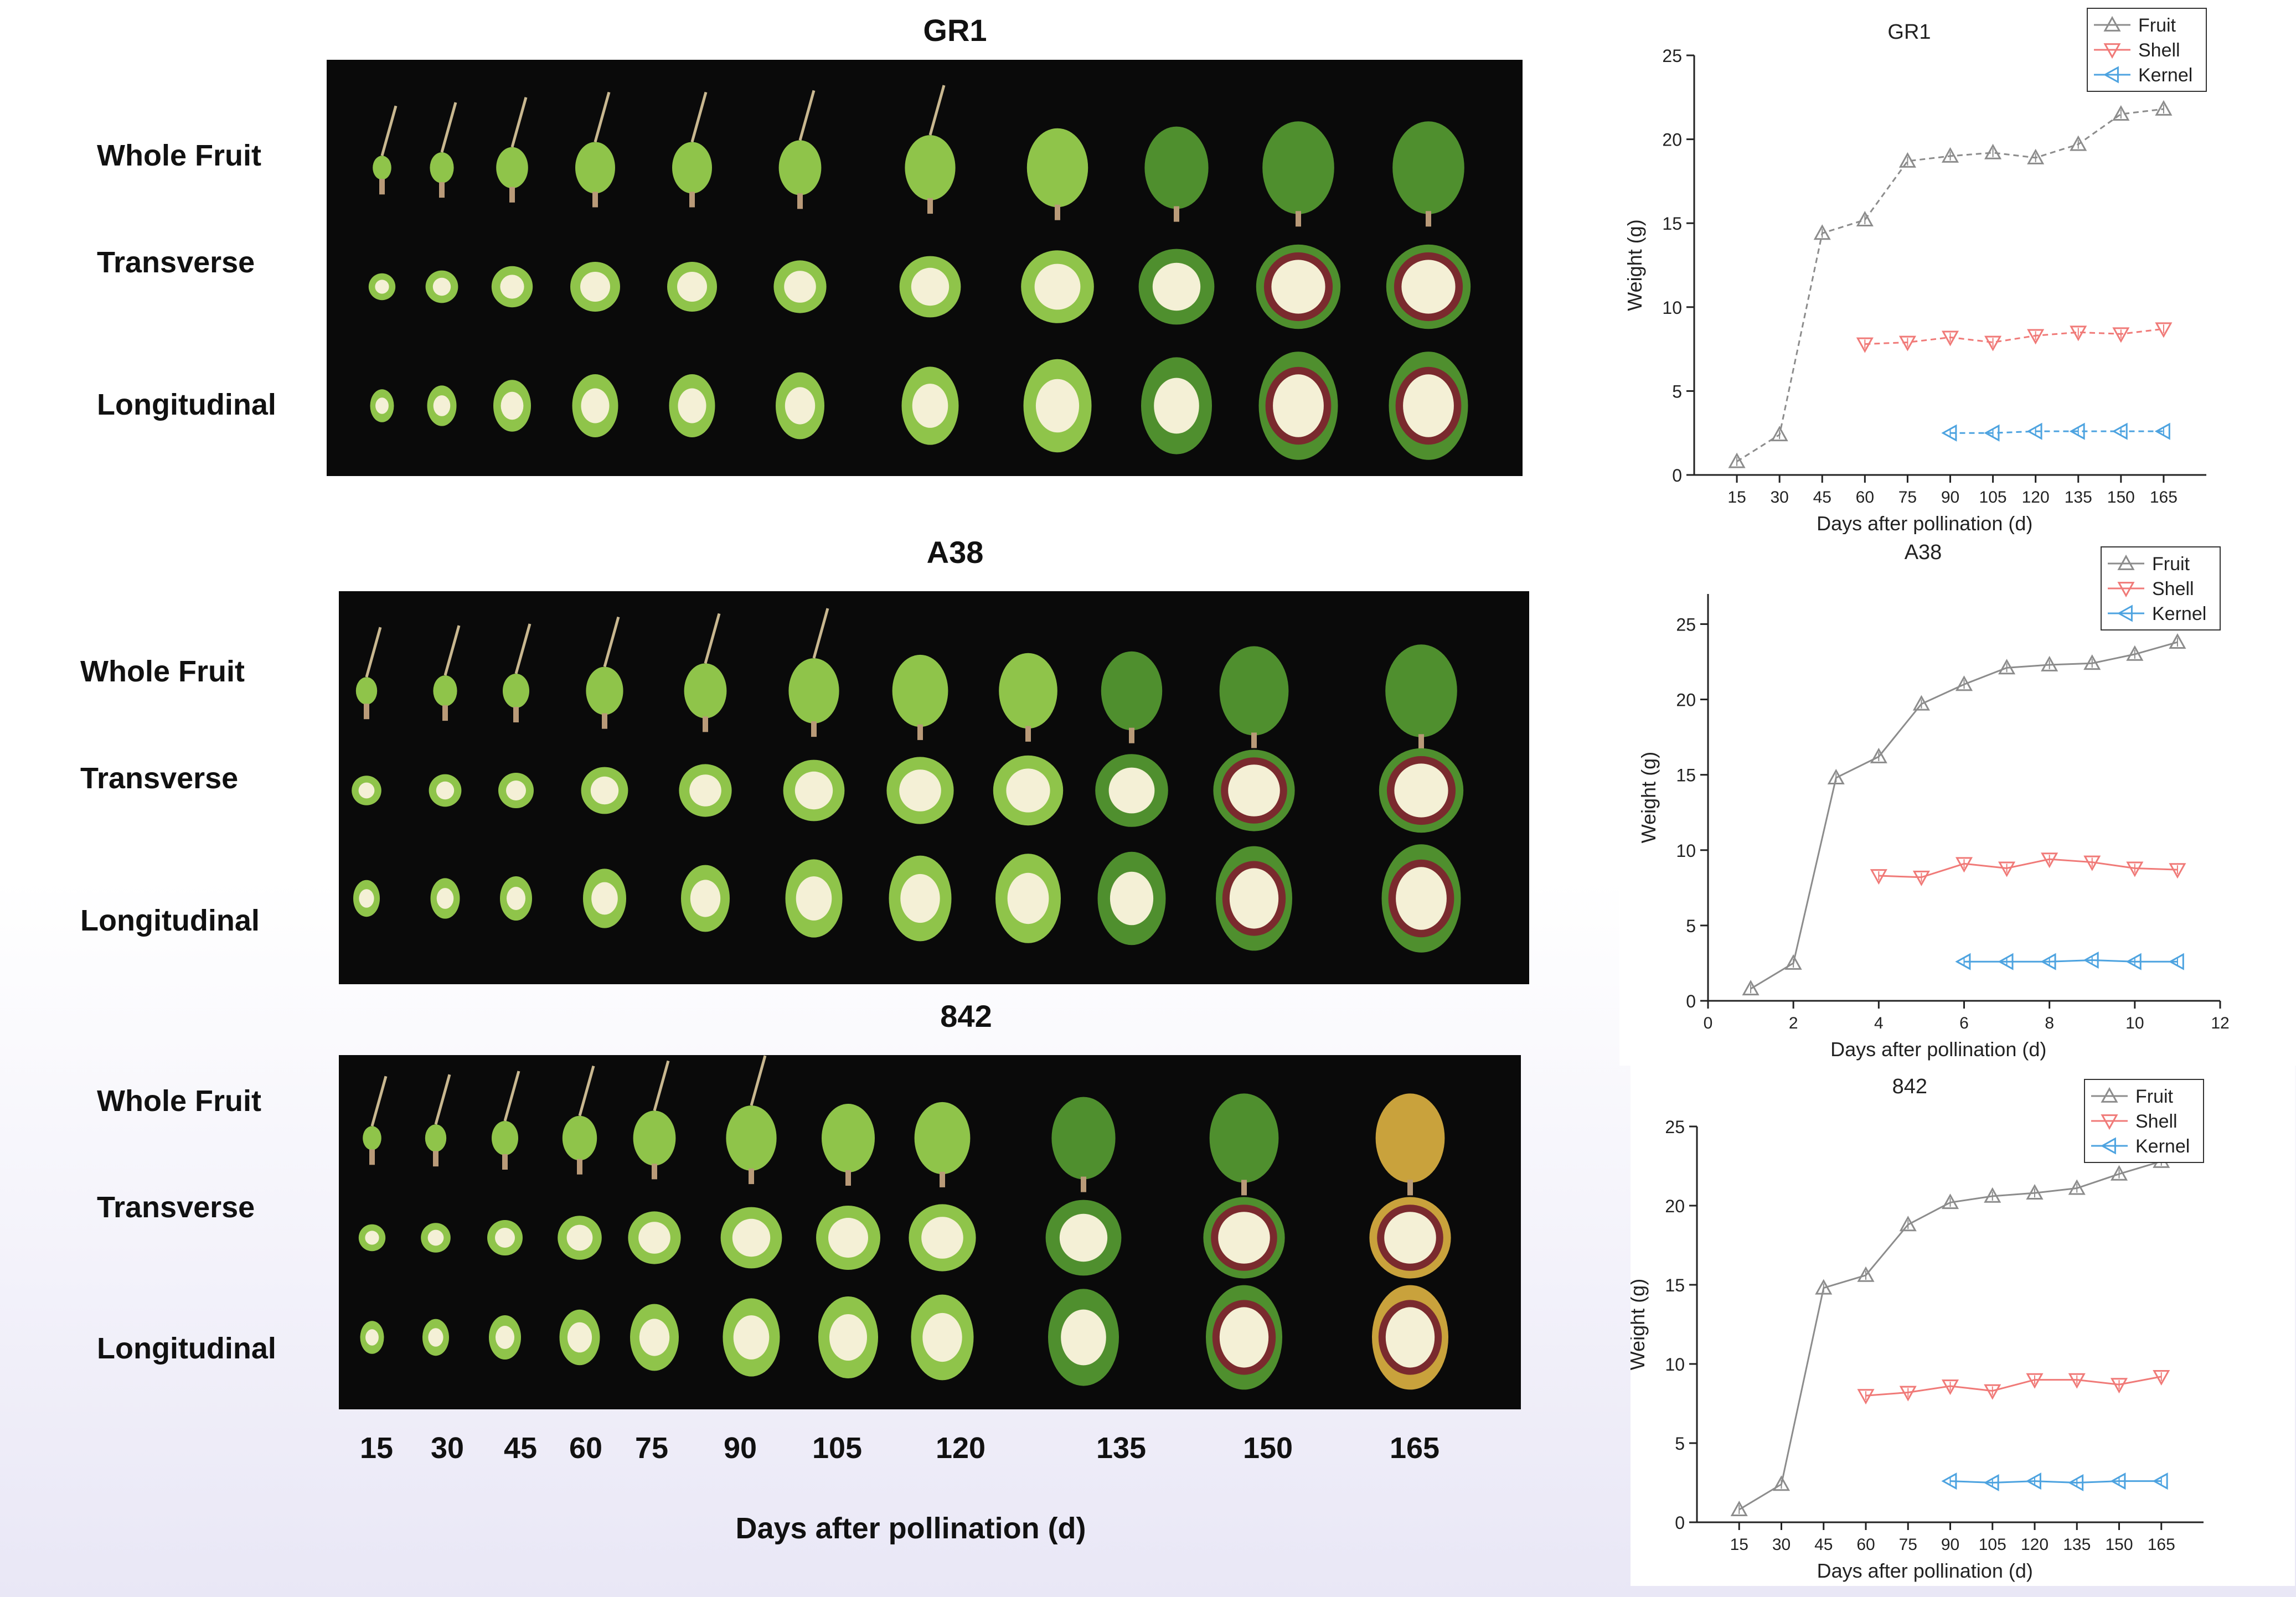 The height and width of the screenshot is (1597, 2296). I want to click on x-tick-label: 2, so click(1793, 1023).